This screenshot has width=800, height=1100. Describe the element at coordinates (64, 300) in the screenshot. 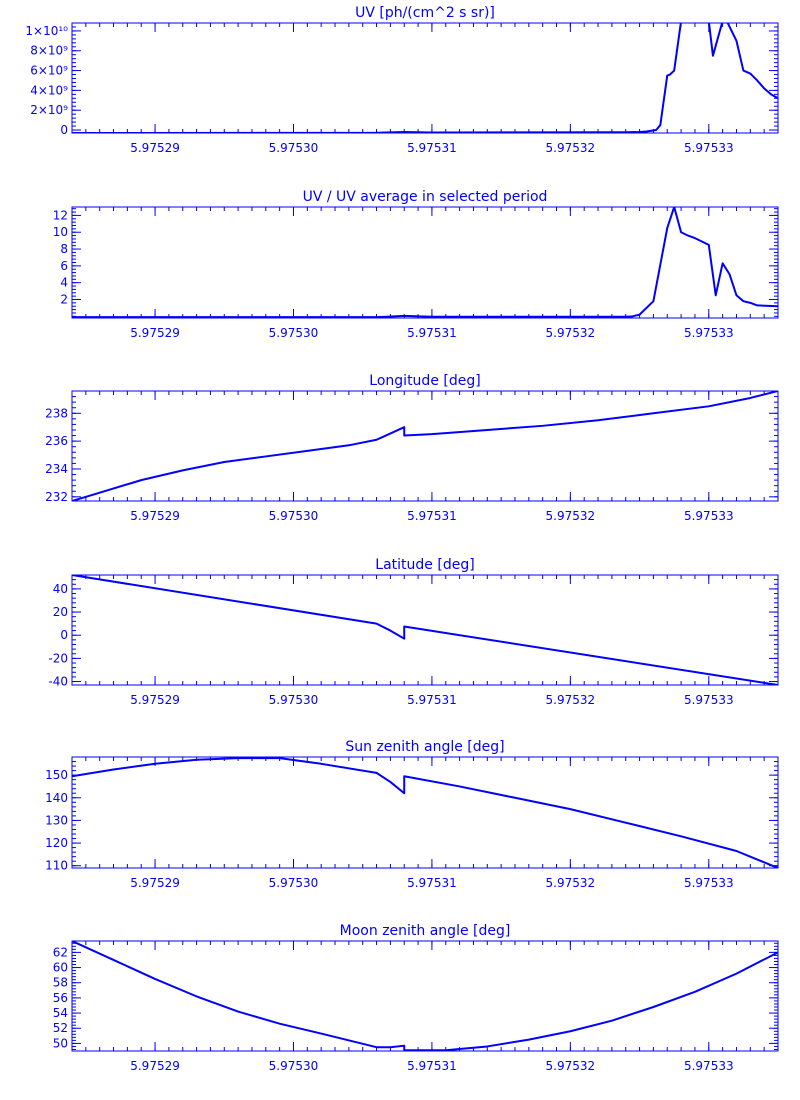

I see `y-tick-label: 2` at that location.